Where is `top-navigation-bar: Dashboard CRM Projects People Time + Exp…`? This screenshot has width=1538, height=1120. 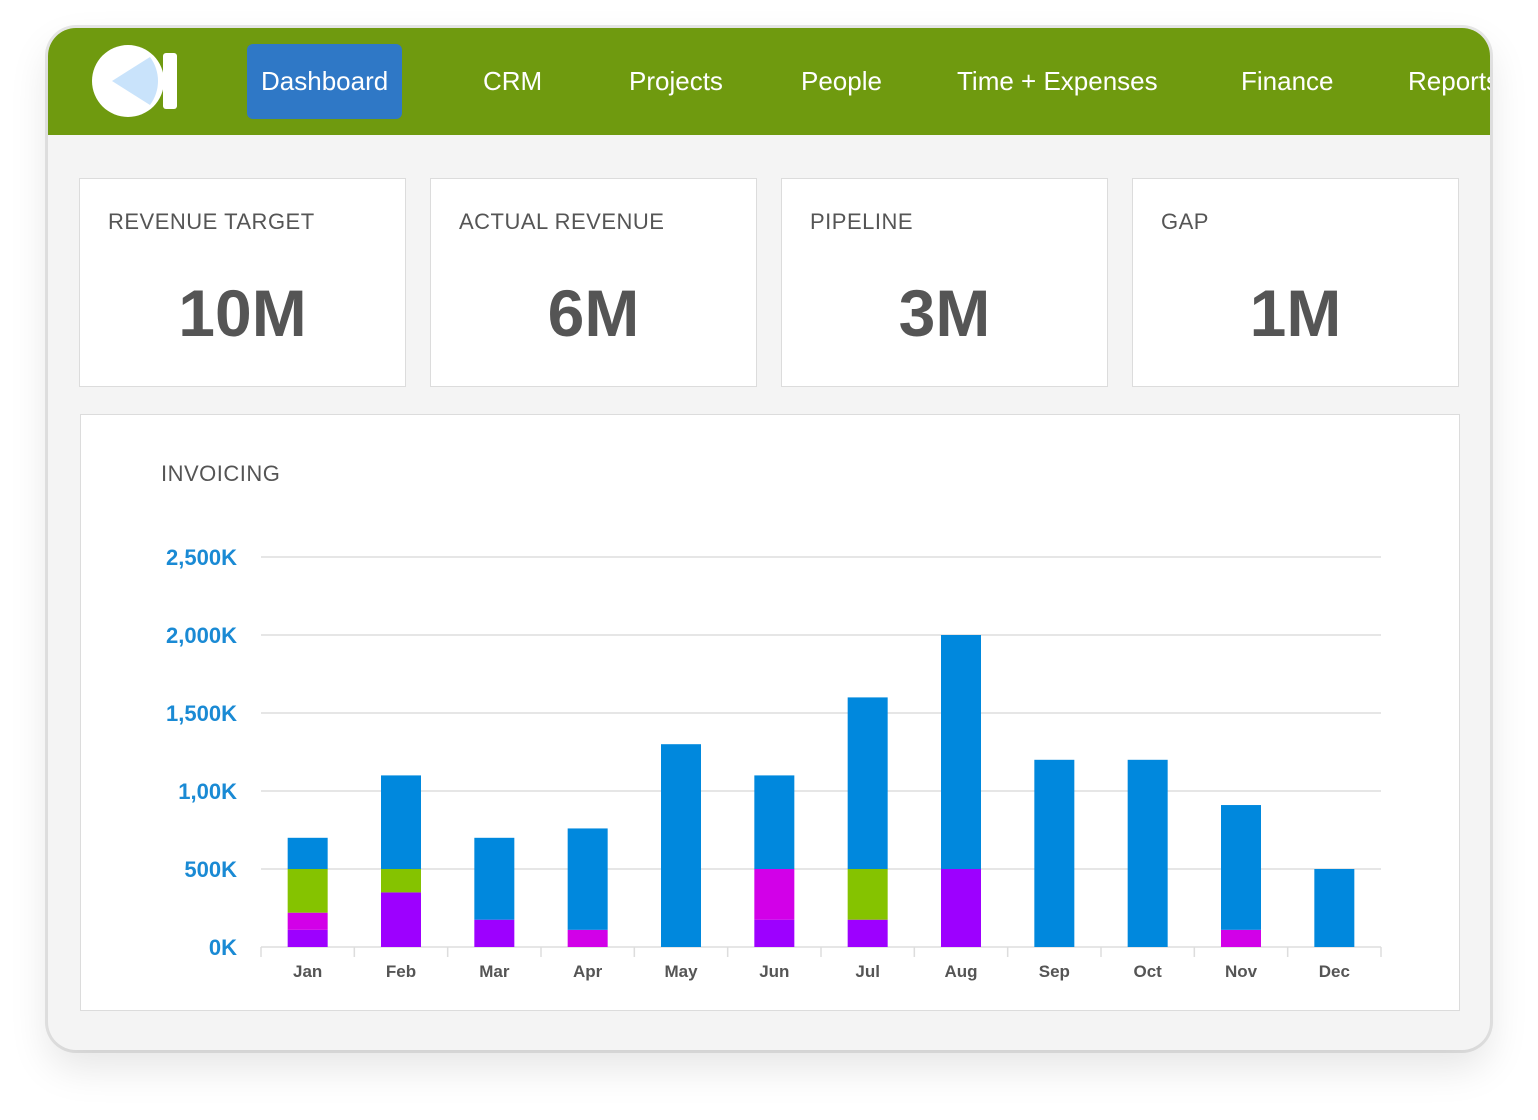 top-navigation-bar: Dashboard CRM Projects People Time + Exp… is located at coordinates (769, 81).